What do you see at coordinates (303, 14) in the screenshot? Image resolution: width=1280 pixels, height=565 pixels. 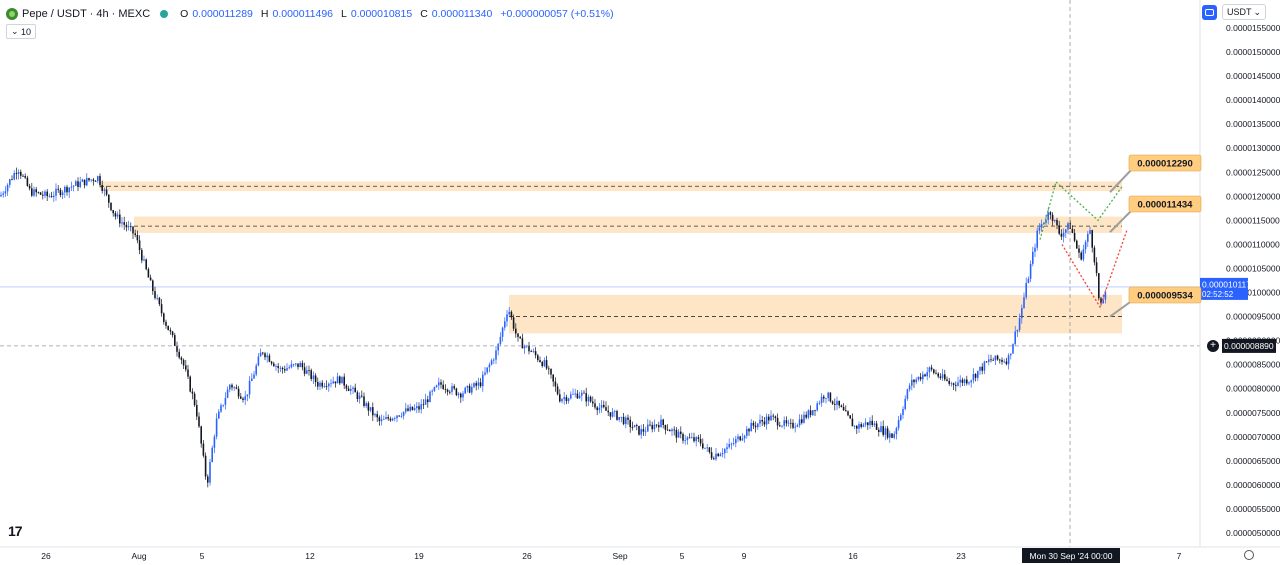 I see `high-value: 0.000011496` at bounding box center [303, 14].